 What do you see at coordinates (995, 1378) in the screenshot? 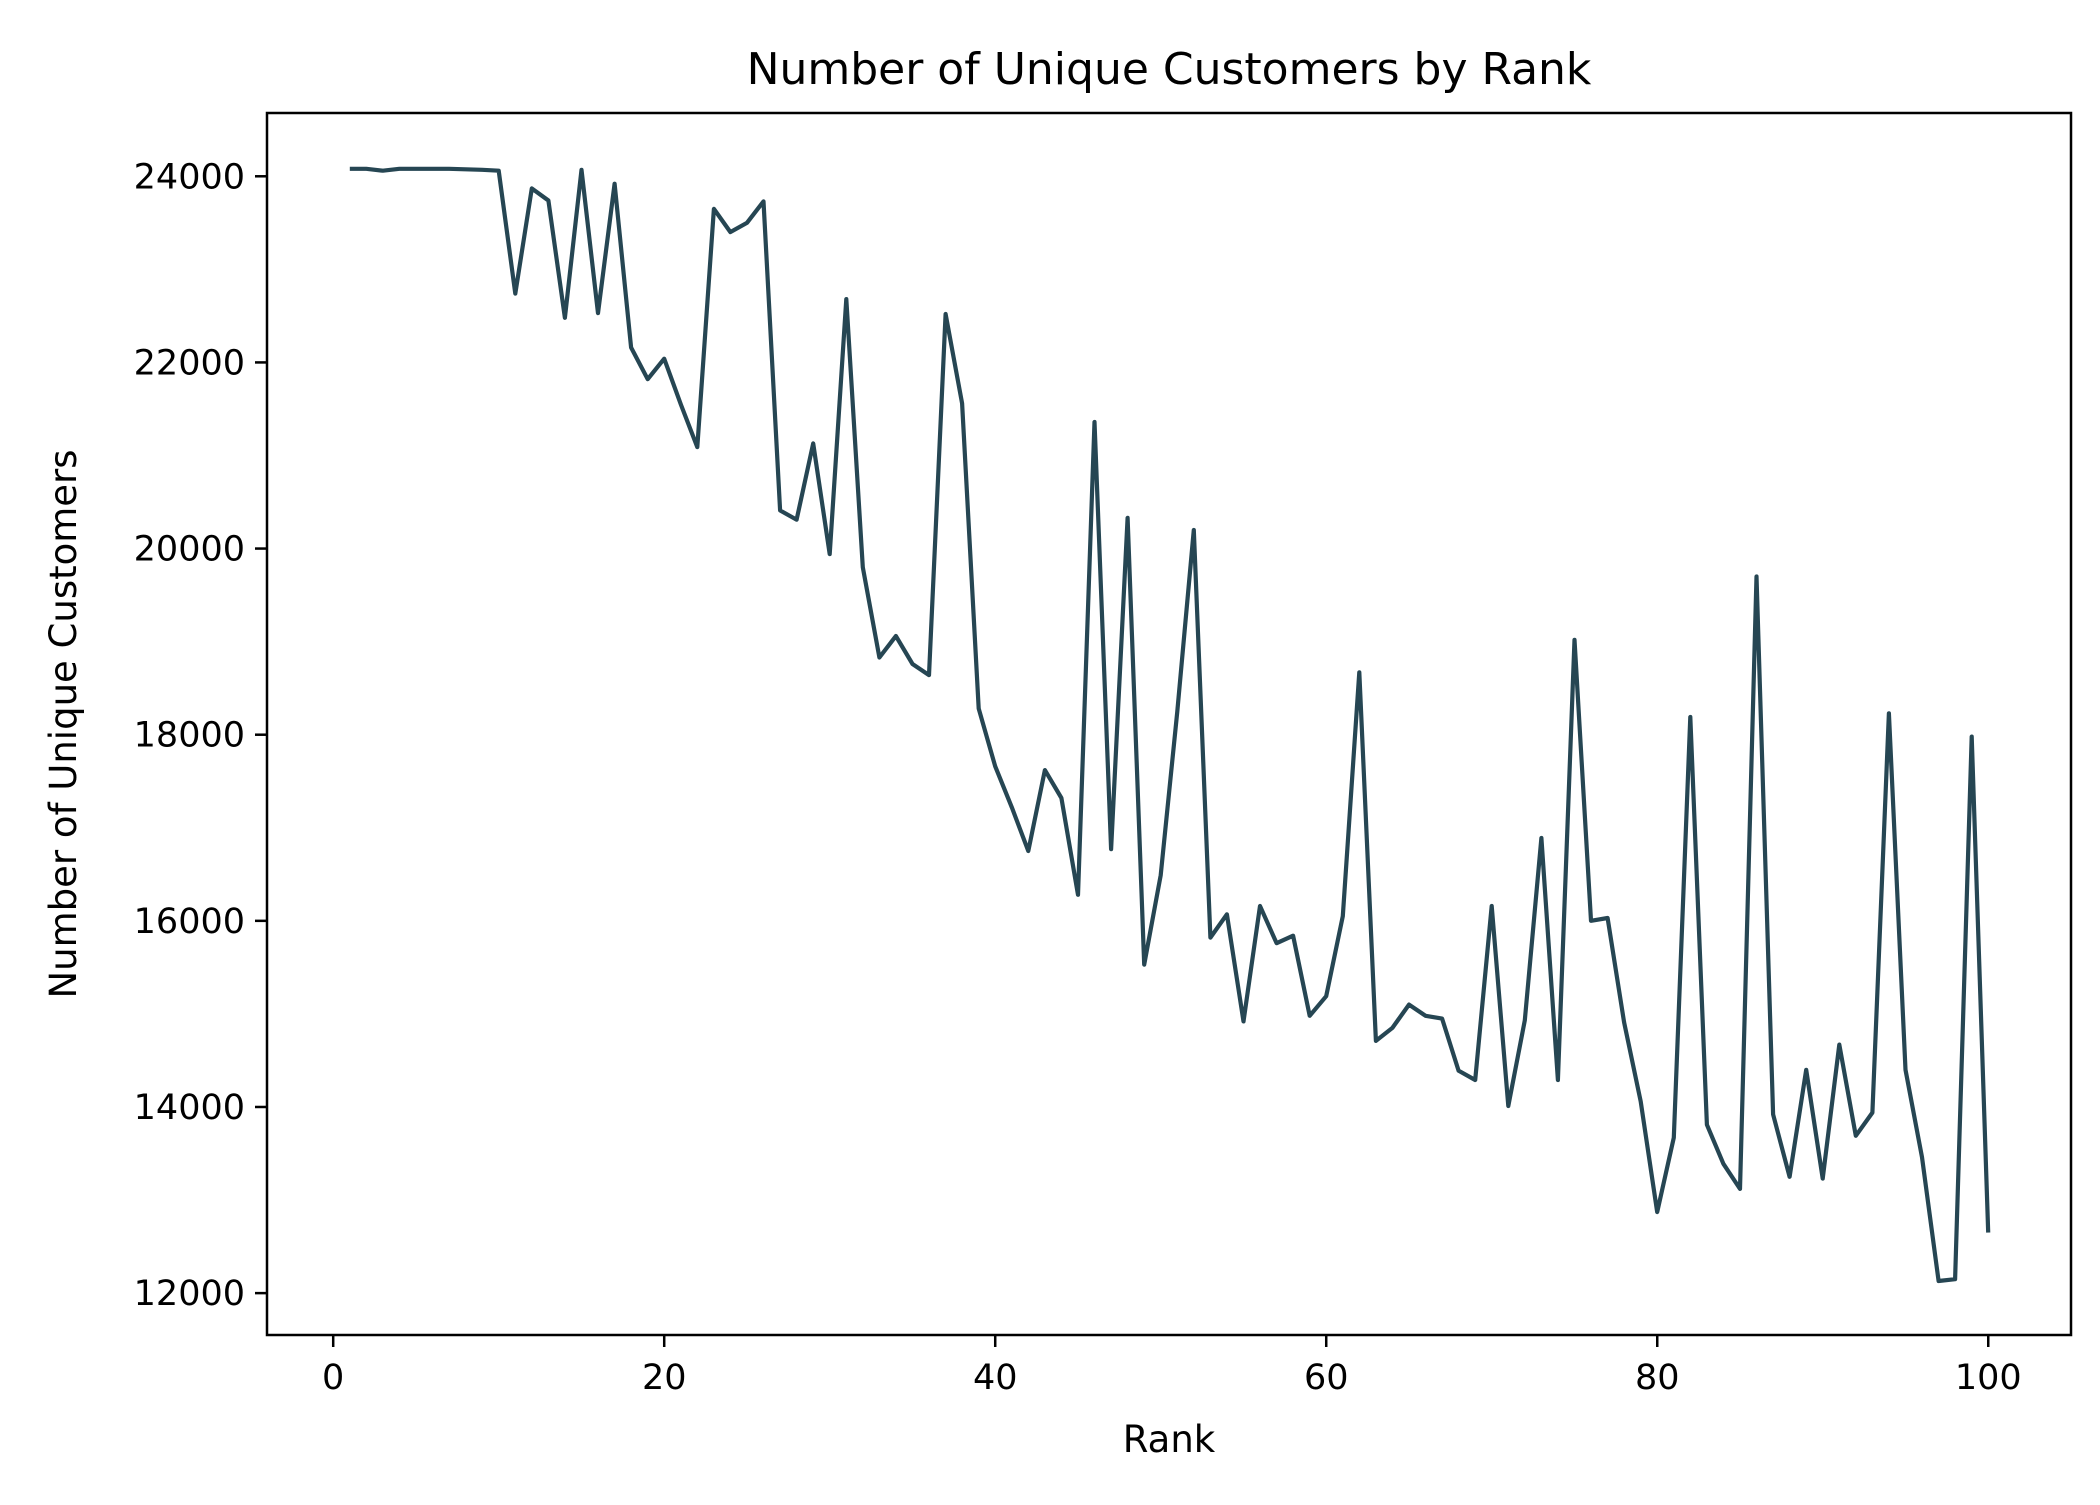
I see `x-tick-label: 40` at bounding box center [995, 1378].